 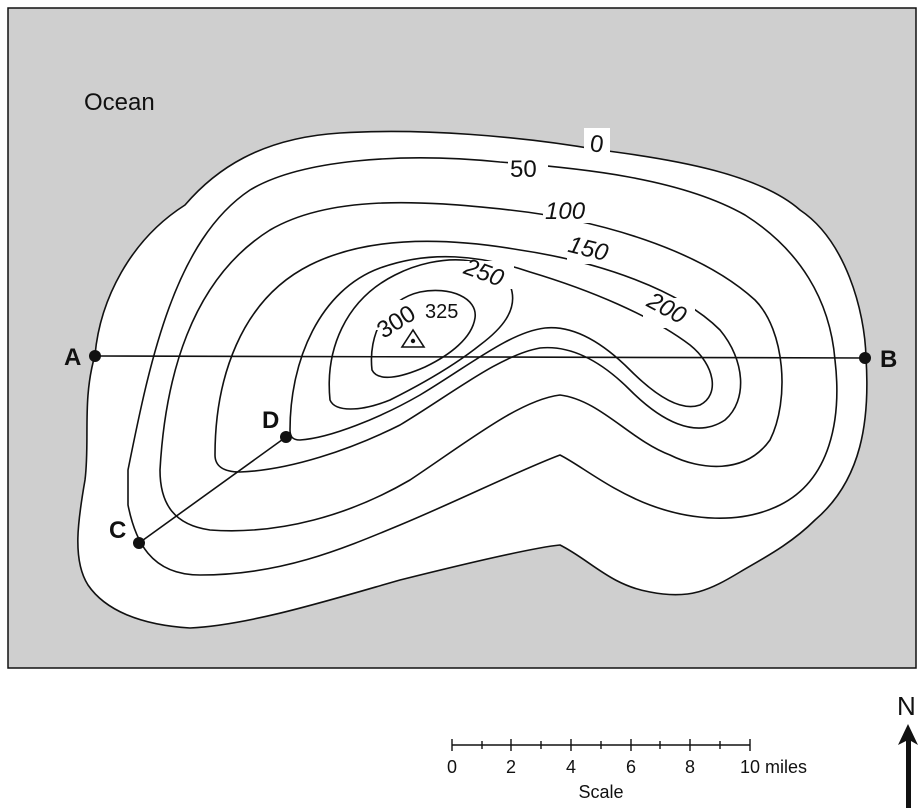 I want to click on profile-line-a-b, so click(x=480, y=357).